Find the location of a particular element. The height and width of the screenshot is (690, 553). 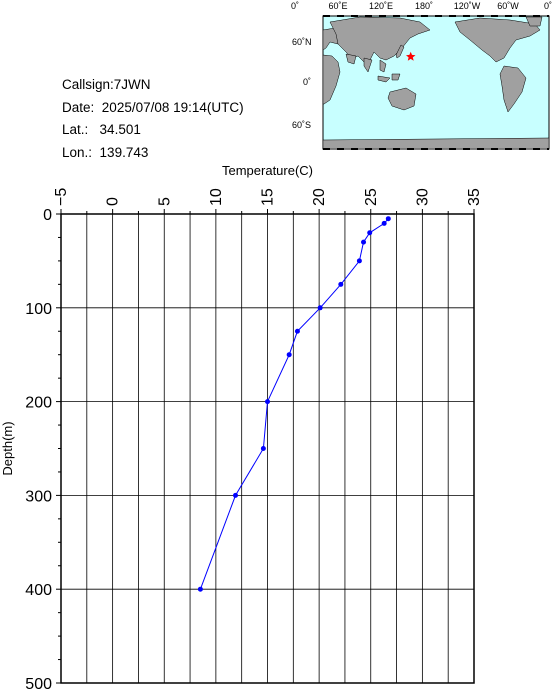

x-tick-label: 0 is located at coordinates (113, 201).